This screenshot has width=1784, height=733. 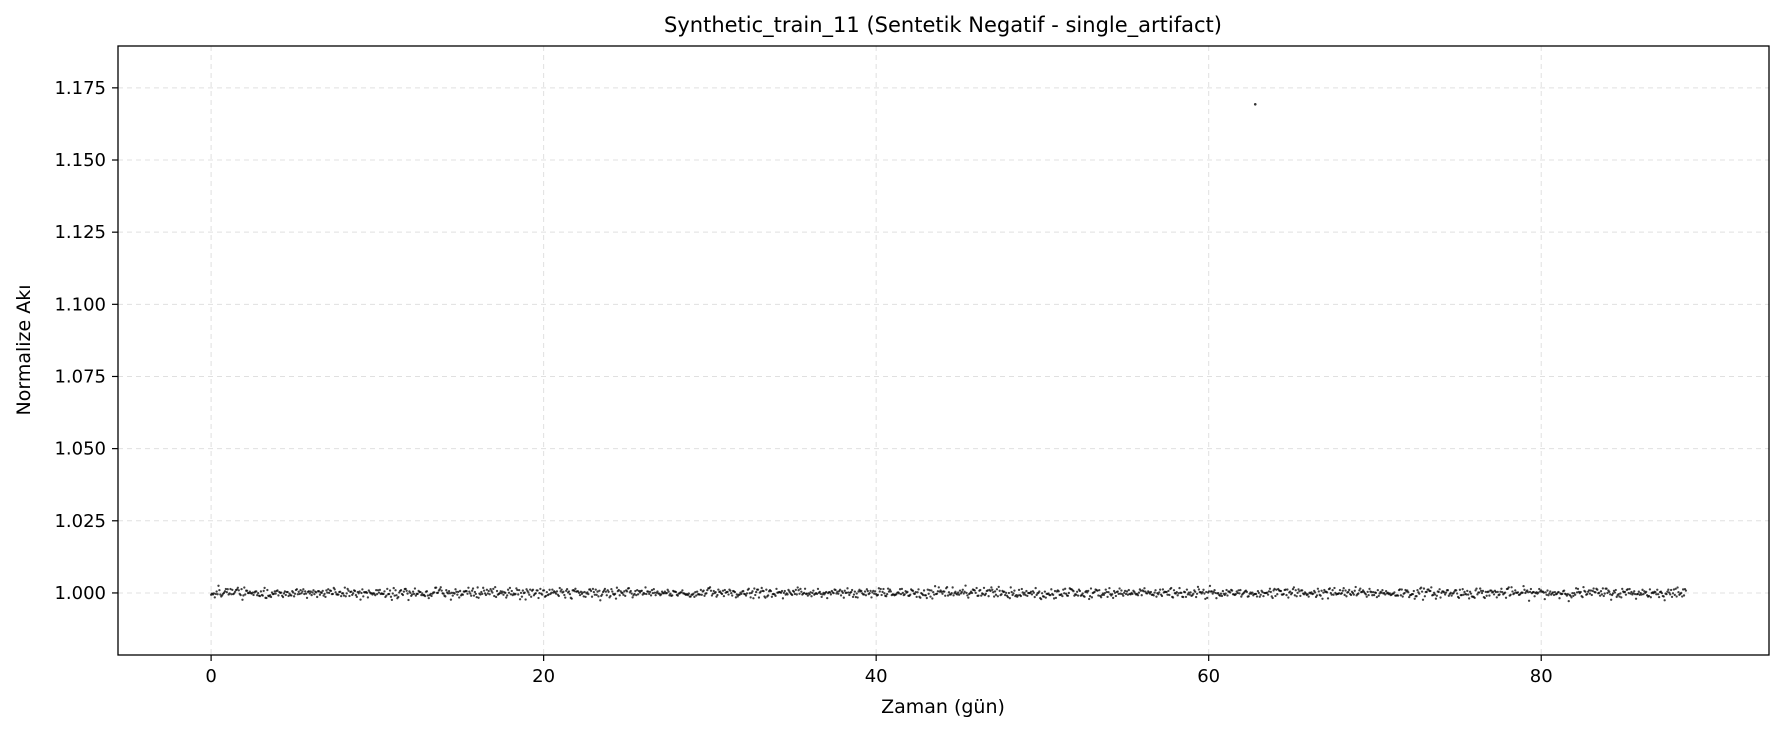 What do you see at coordinates (543, 676) in the screenshot?
I see `x-tick-label: 20` at bounding box center [543, 676].